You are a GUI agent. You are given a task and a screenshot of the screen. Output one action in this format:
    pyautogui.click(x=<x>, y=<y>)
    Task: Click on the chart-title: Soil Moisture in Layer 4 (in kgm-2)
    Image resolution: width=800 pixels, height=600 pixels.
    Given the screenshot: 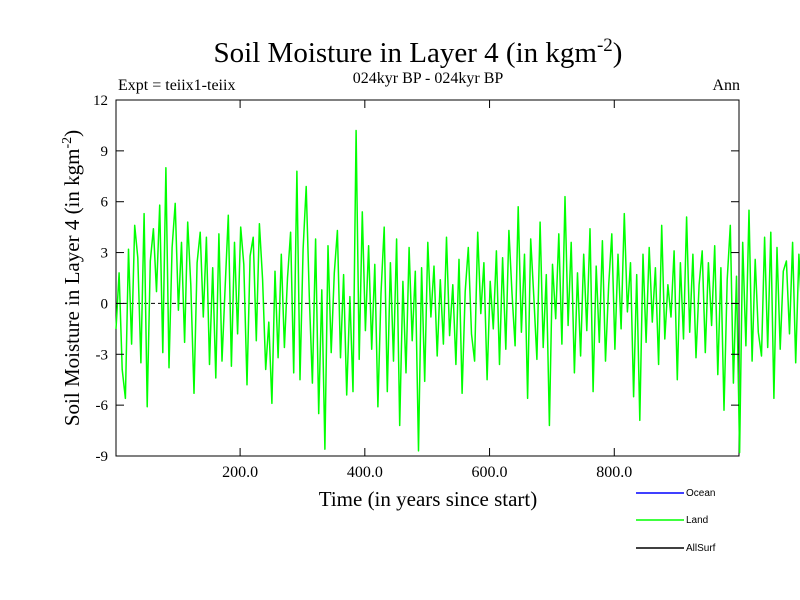 What is the action you would take?
    pyautogui.click(x=418, y=52)
    